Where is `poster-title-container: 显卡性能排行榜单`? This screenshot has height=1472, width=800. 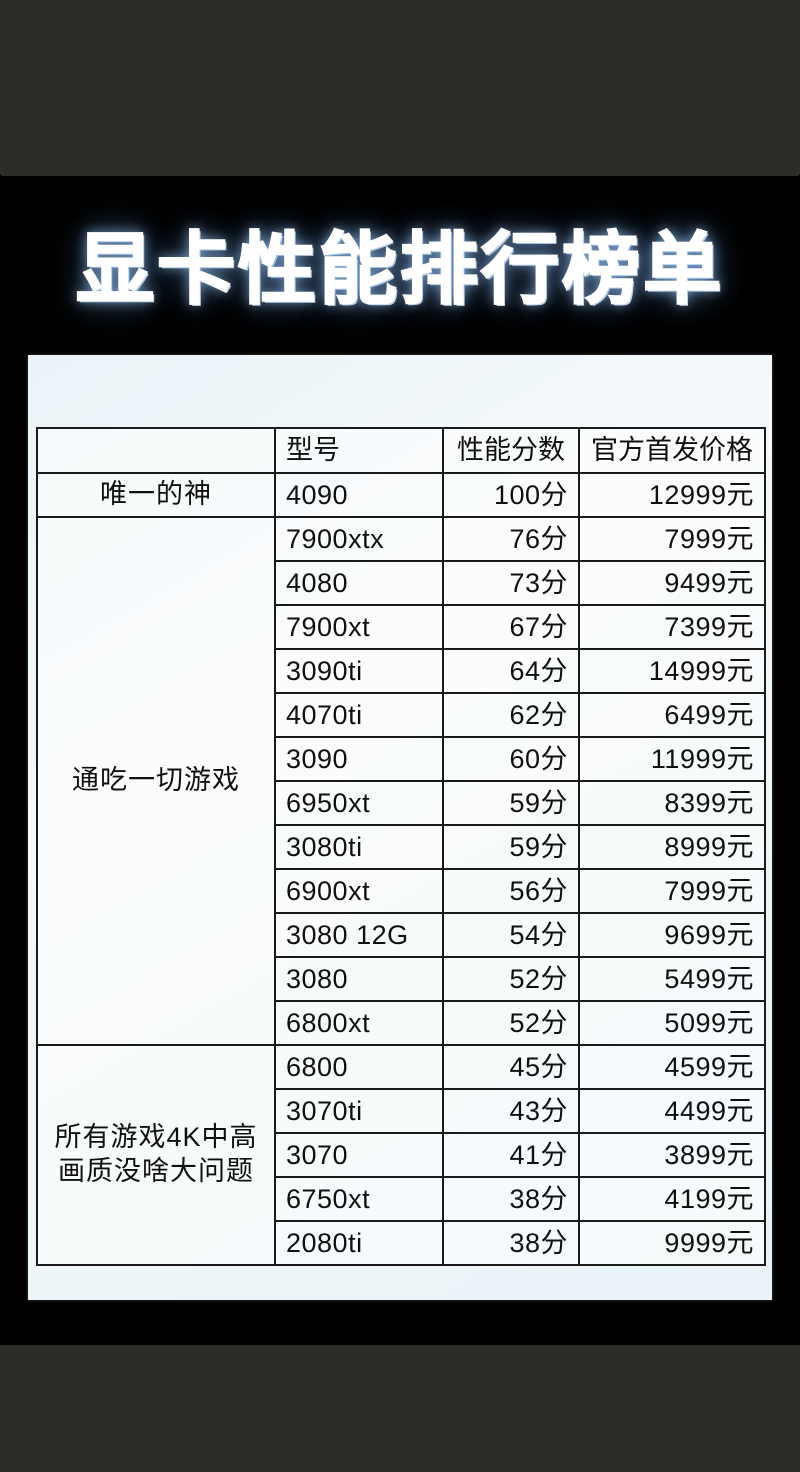
poster-title-container: 显卡性能排行榜单 is located at coordinates (400, 270).